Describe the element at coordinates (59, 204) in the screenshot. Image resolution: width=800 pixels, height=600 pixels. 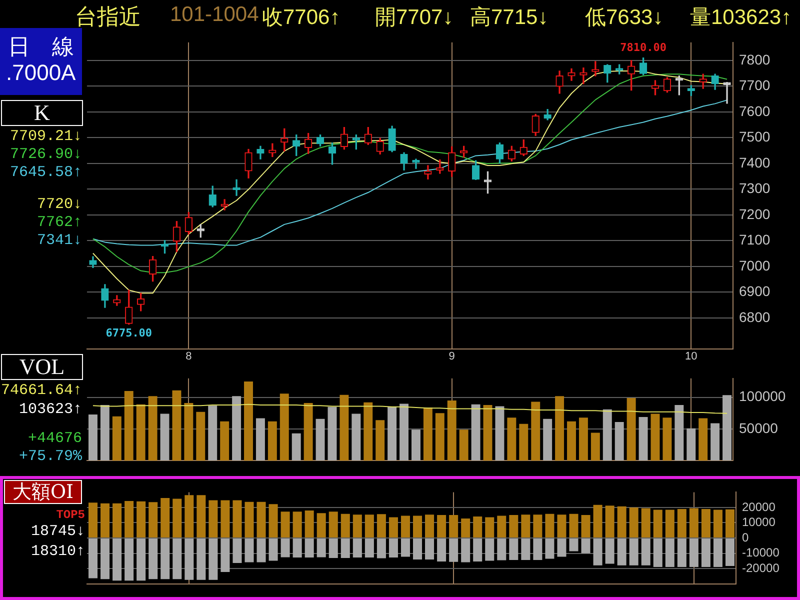
I see `text: 7720↓` at that location.